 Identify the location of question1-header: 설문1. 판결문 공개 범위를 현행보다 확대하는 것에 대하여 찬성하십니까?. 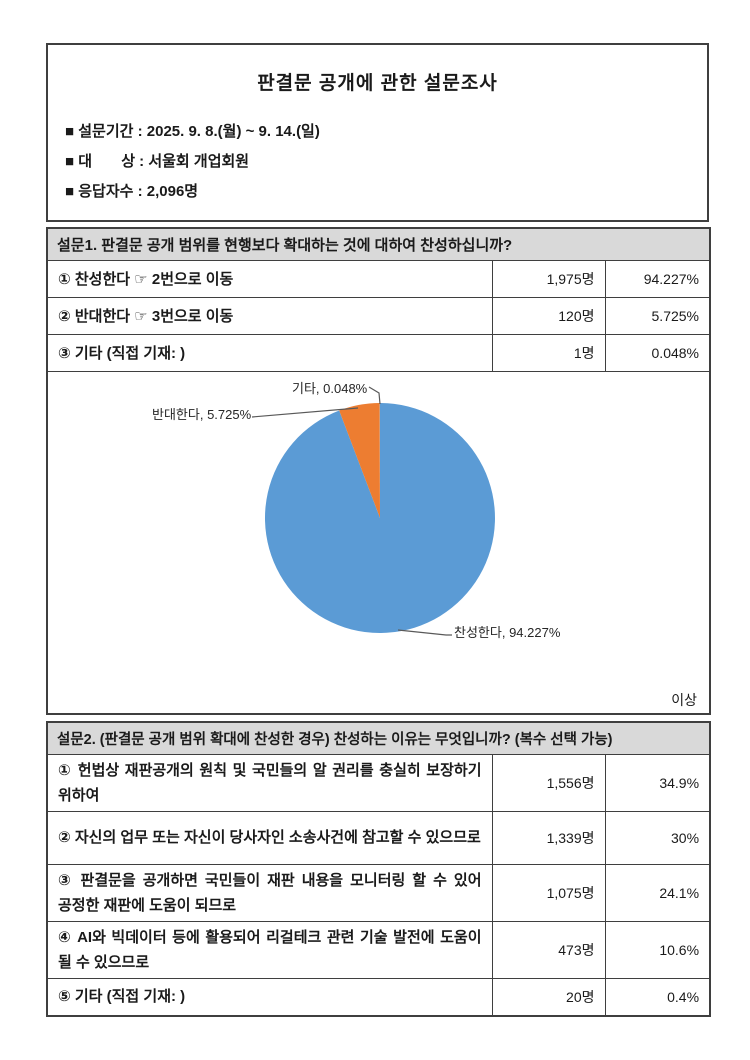
(378, 244).